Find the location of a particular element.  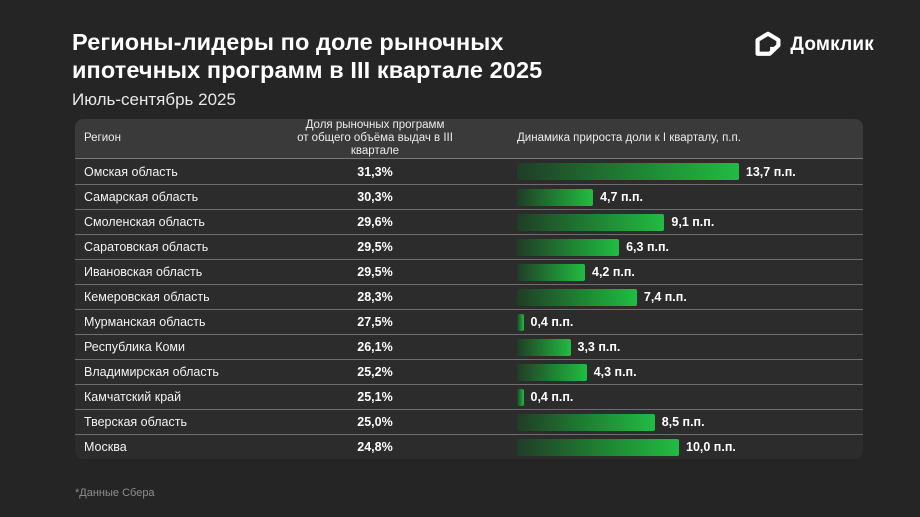

table-row: Самарская область 30,3% 4,7 п.п. is located at coordinates (469, 196).